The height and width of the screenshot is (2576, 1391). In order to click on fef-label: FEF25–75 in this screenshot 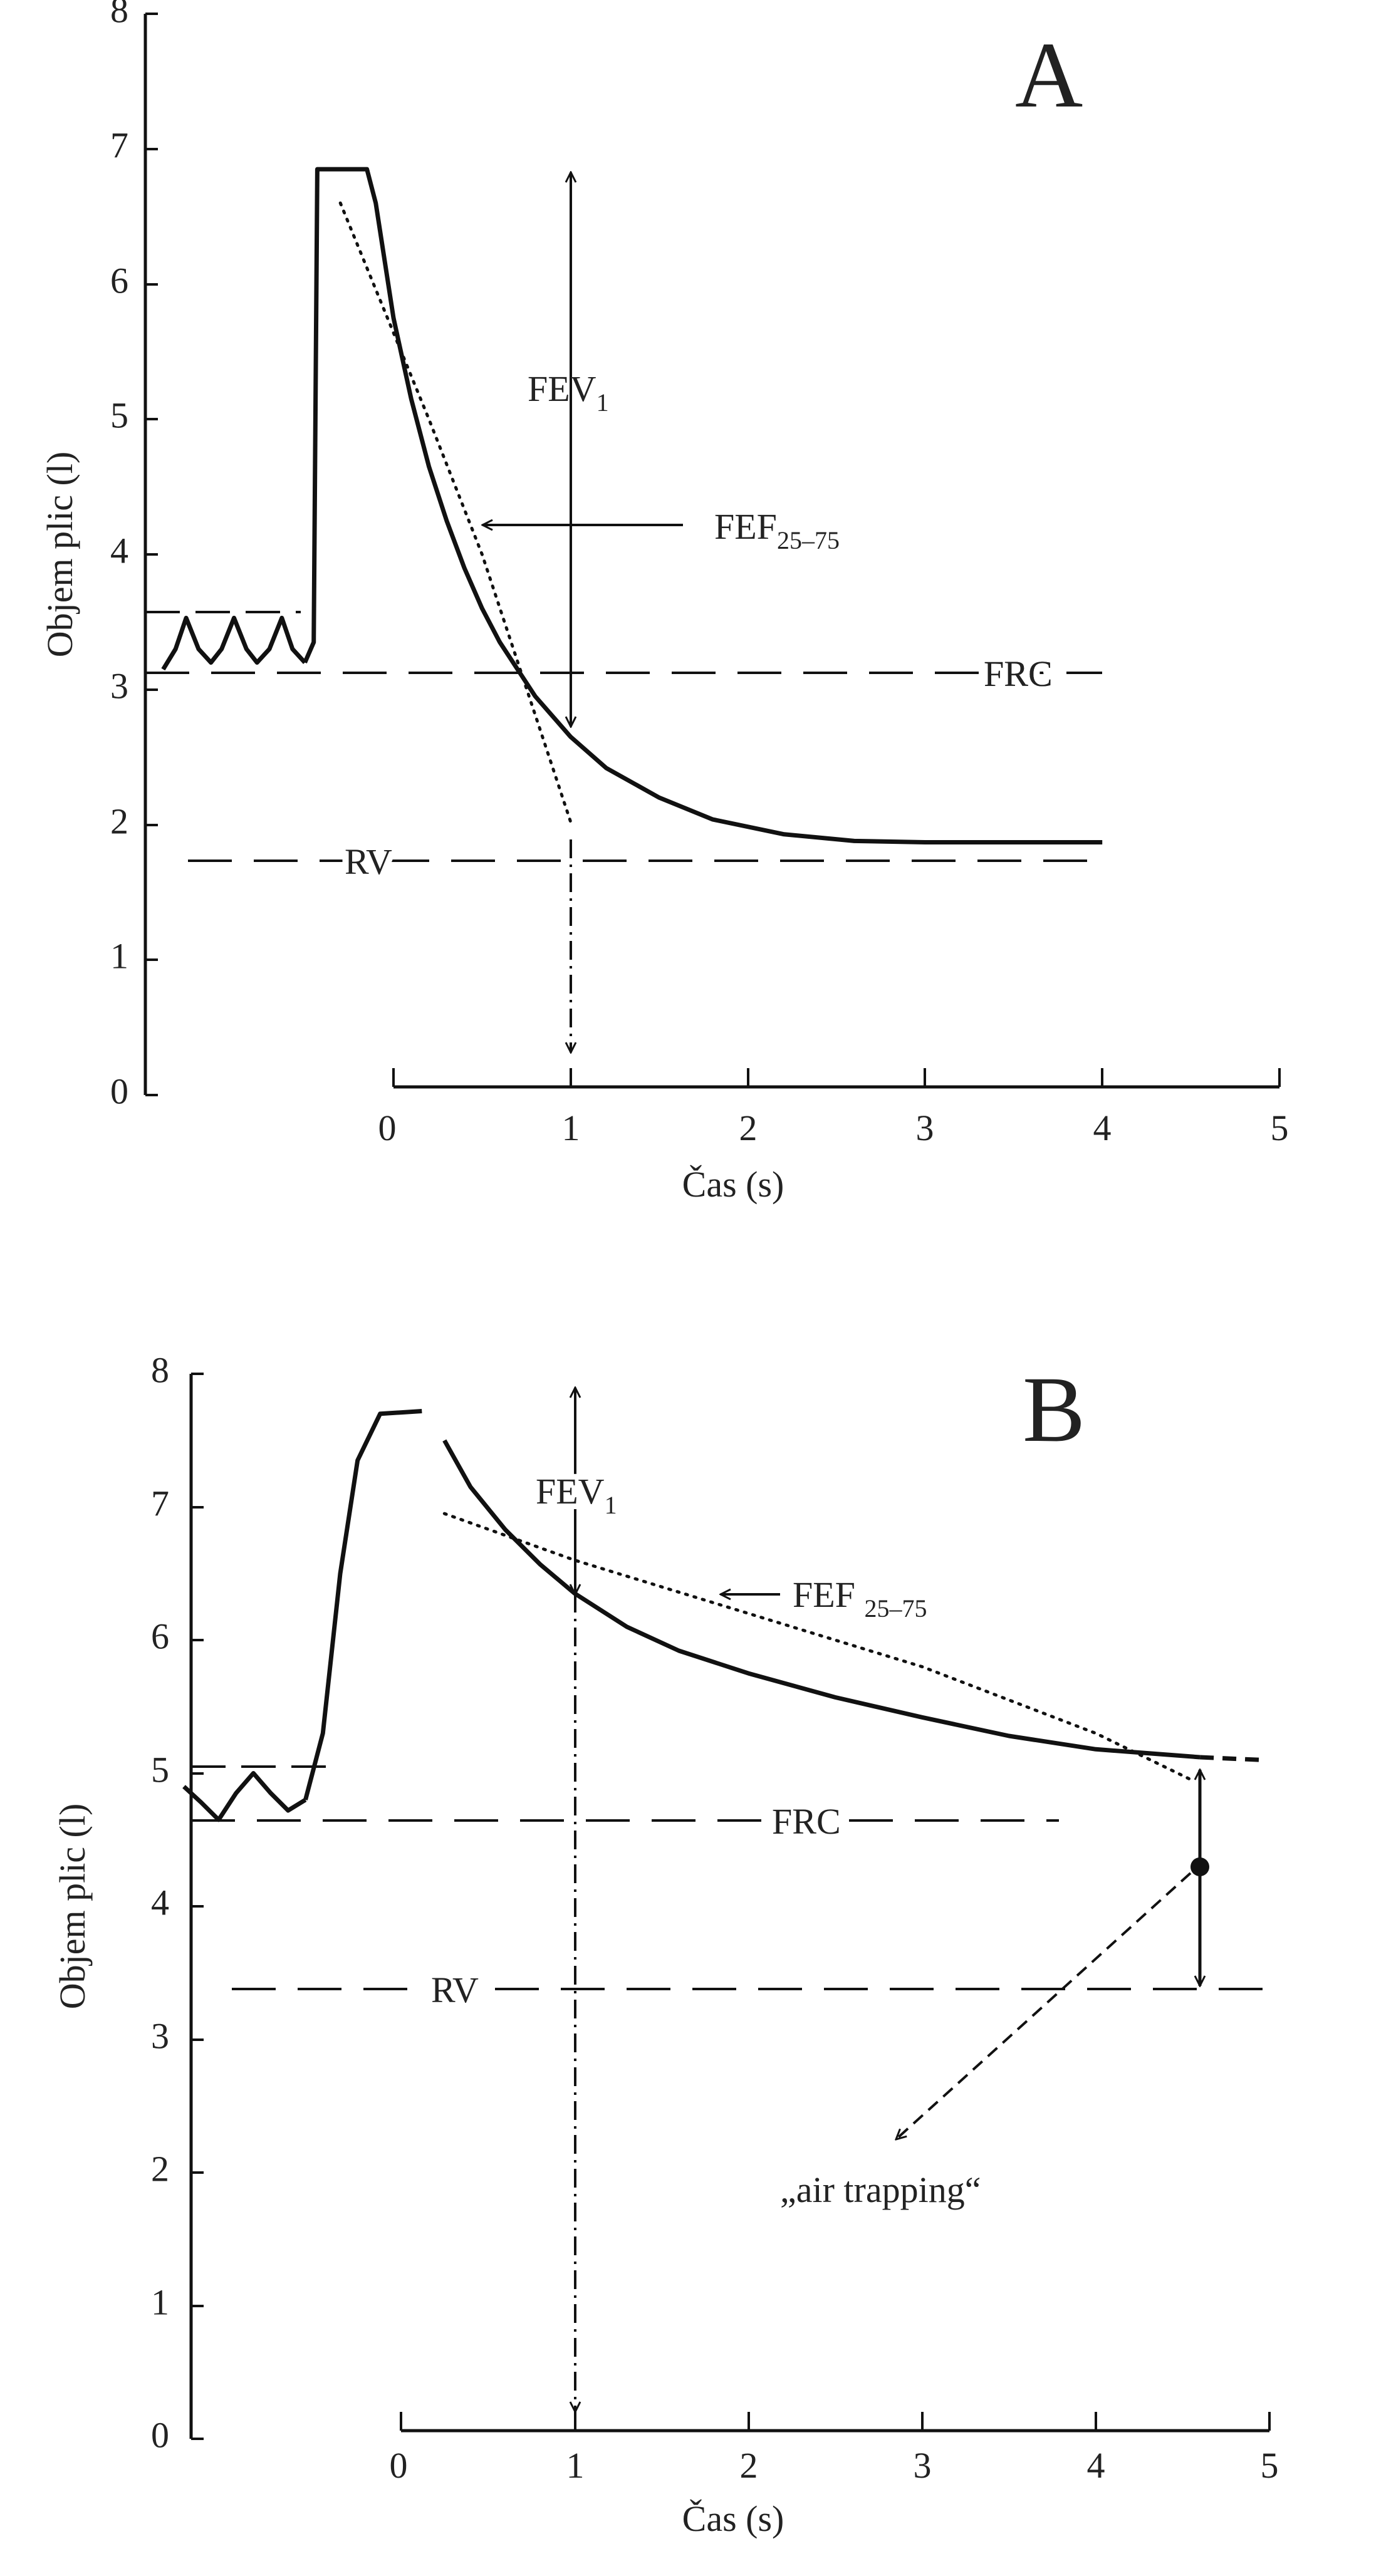, I will do `click(777, 530)`.